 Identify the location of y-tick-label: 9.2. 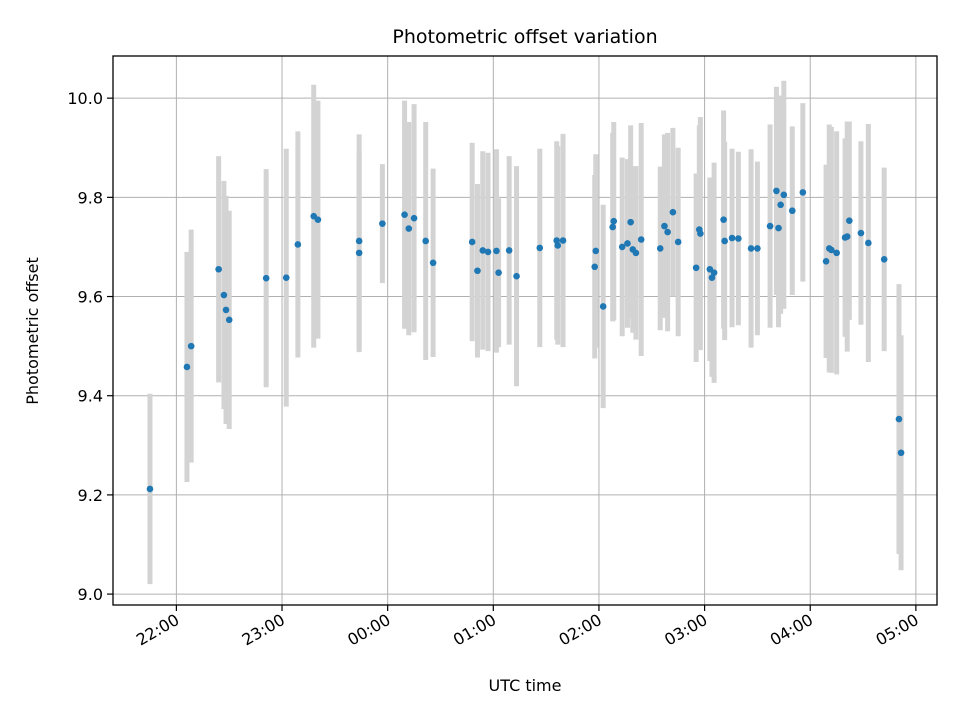
(90, 495).